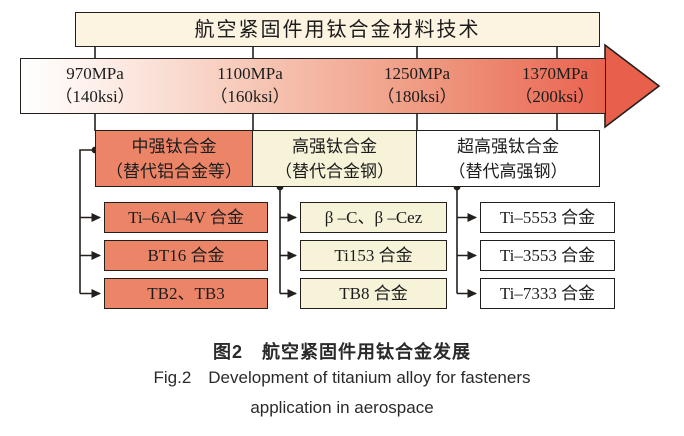 Image resolution: width=684 pixels, height=436 pixels. Describe the element at coordinates (342, 407) in the screenshot. I see `caption-en-line2: application in aerospace` at that location.